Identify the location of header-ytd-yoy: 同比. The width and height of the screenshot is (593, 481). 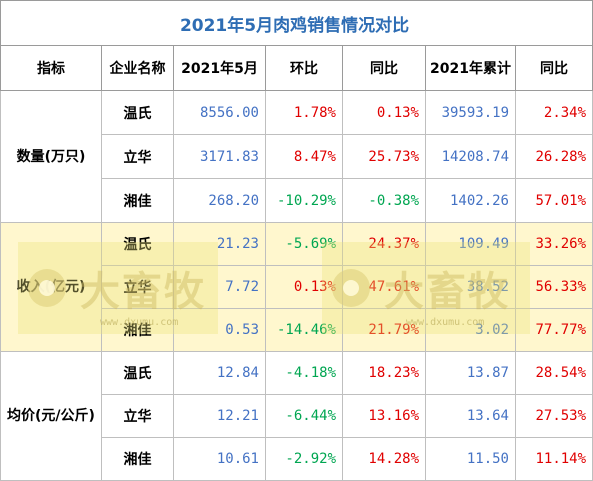
(553, 68).